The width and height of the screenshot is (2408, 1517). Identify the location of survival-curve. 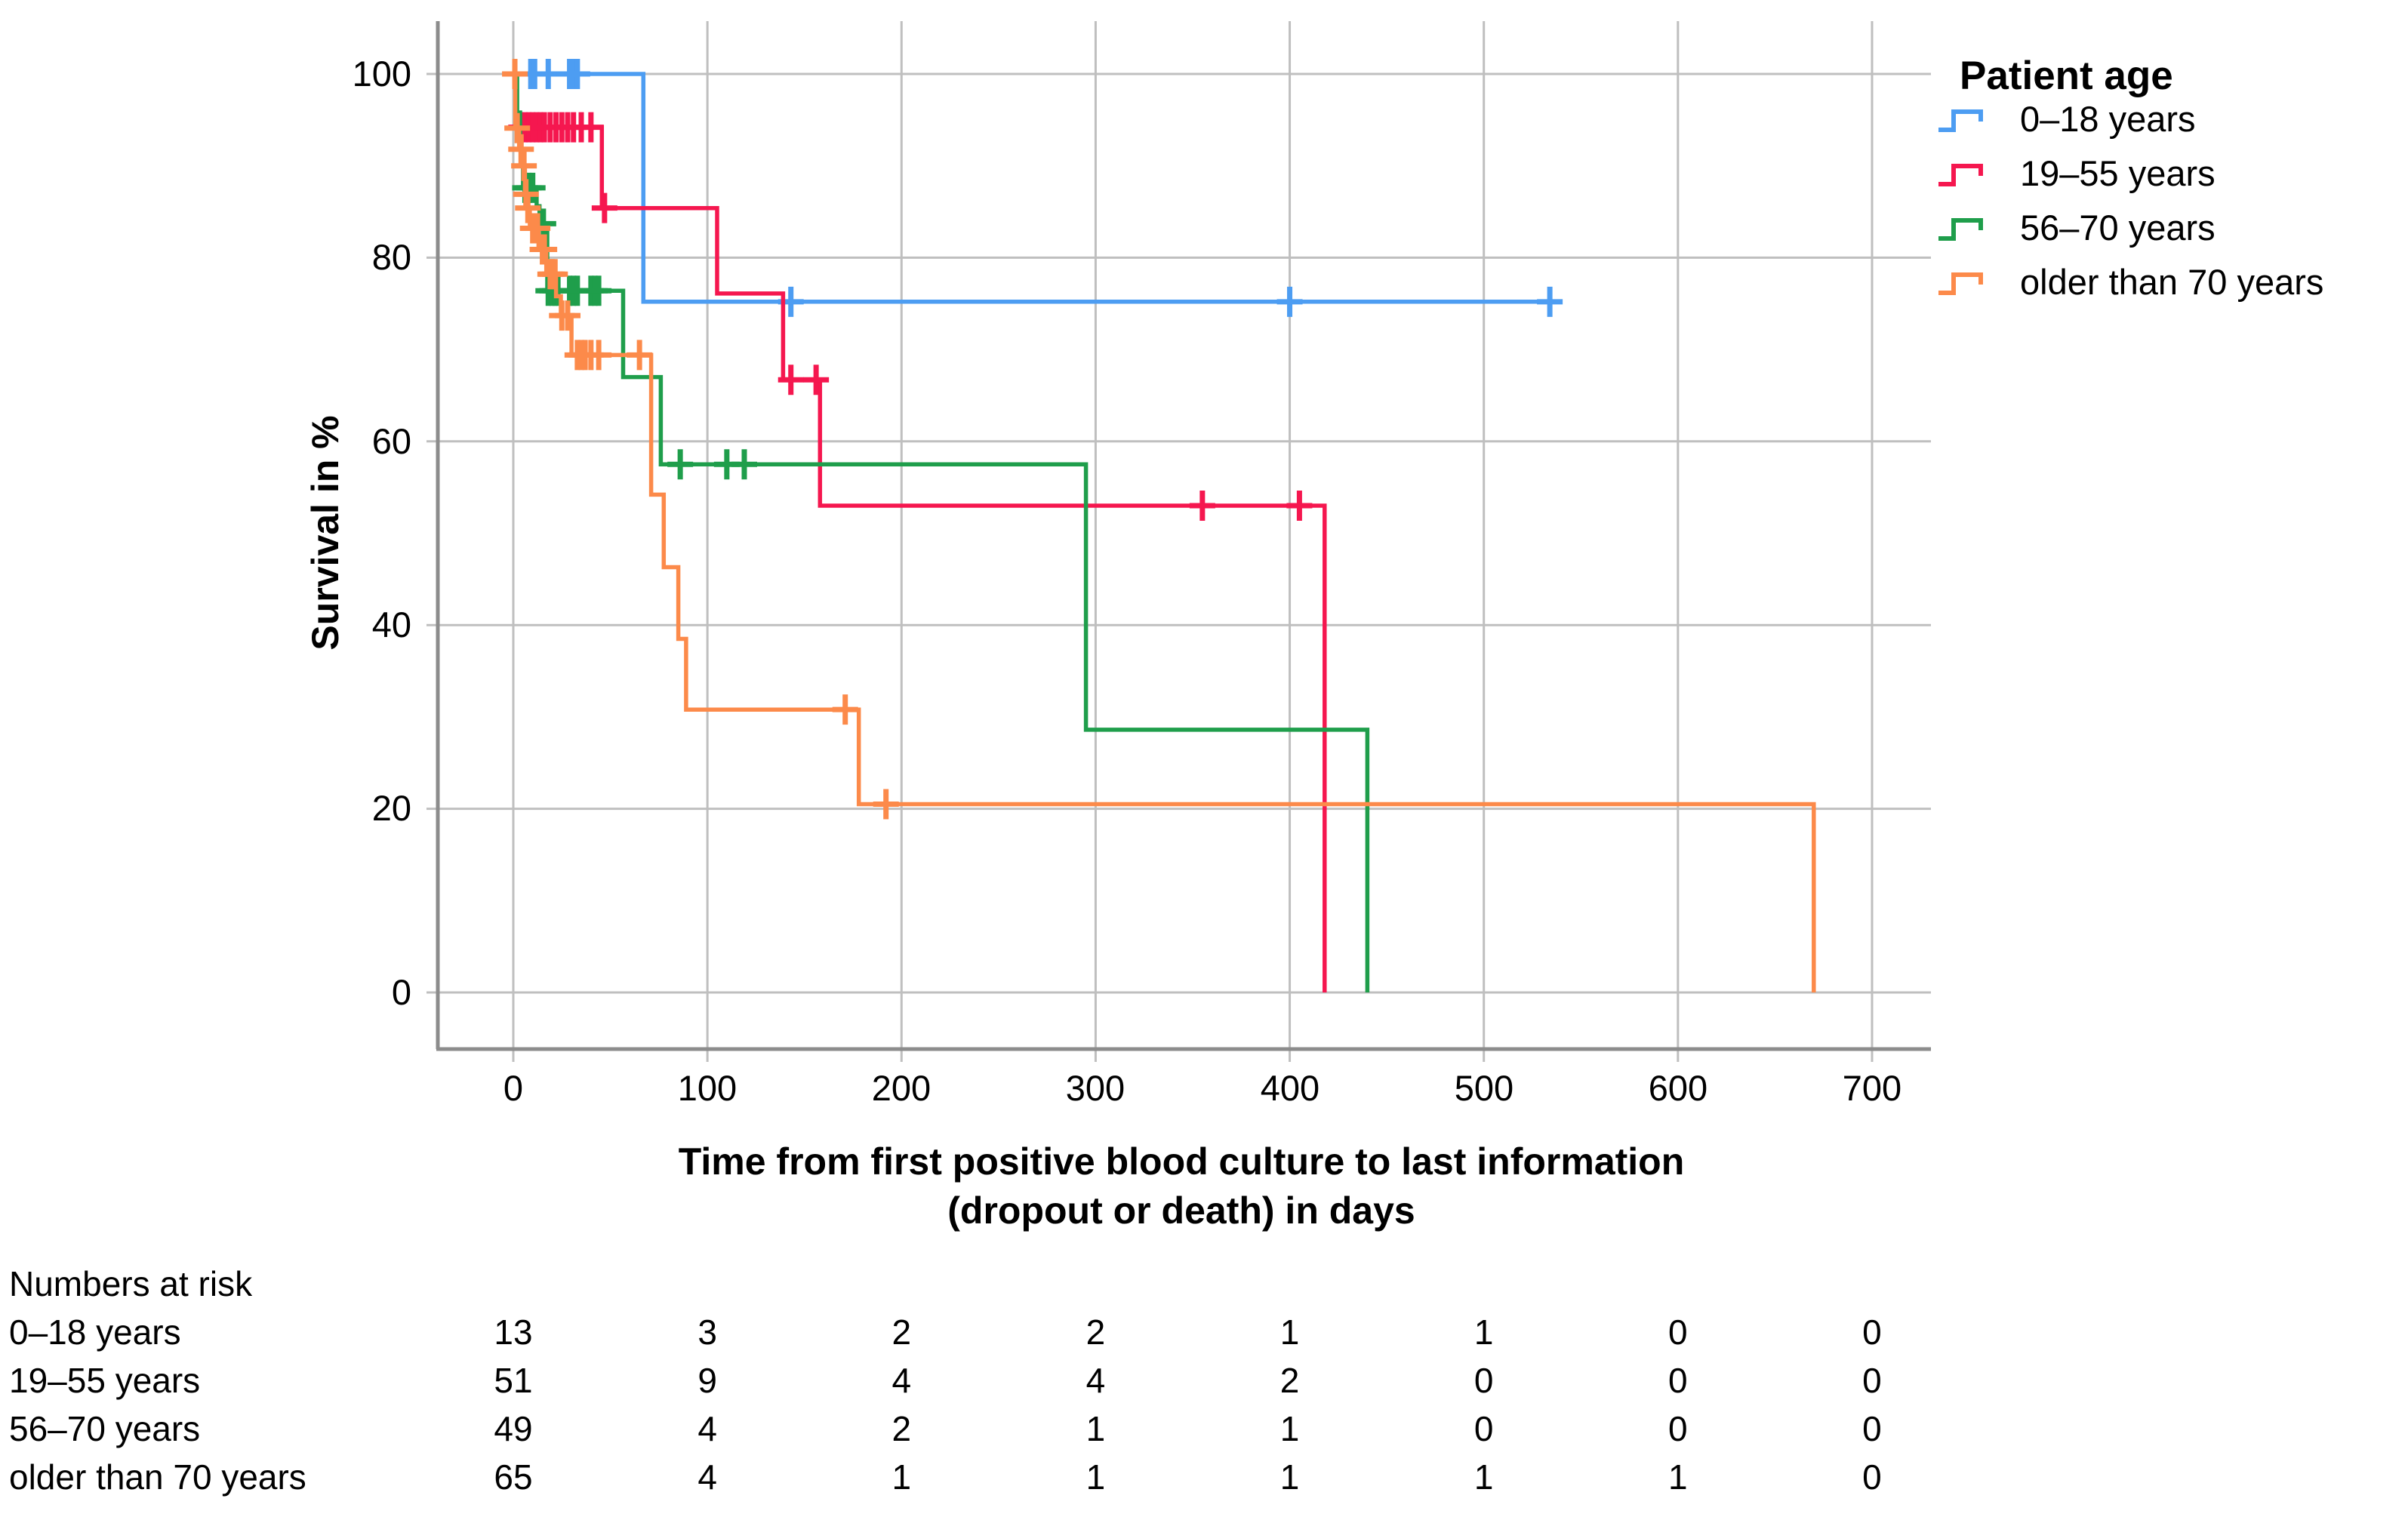
(1031, 188).